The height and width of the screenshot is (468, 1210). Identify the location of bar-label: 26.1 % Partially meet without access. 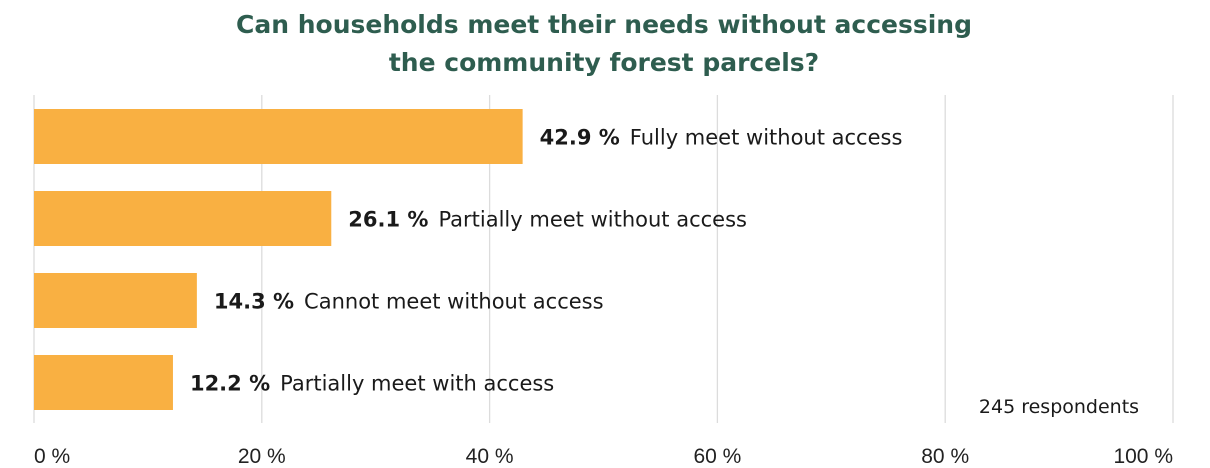
(547, 220).